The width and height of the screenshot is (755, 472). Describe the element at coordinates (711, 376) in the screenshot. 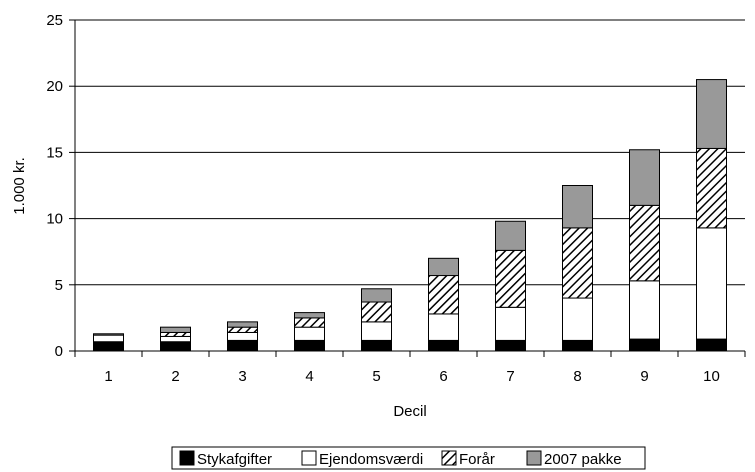

I see `x-tick-label: 10` at that location.